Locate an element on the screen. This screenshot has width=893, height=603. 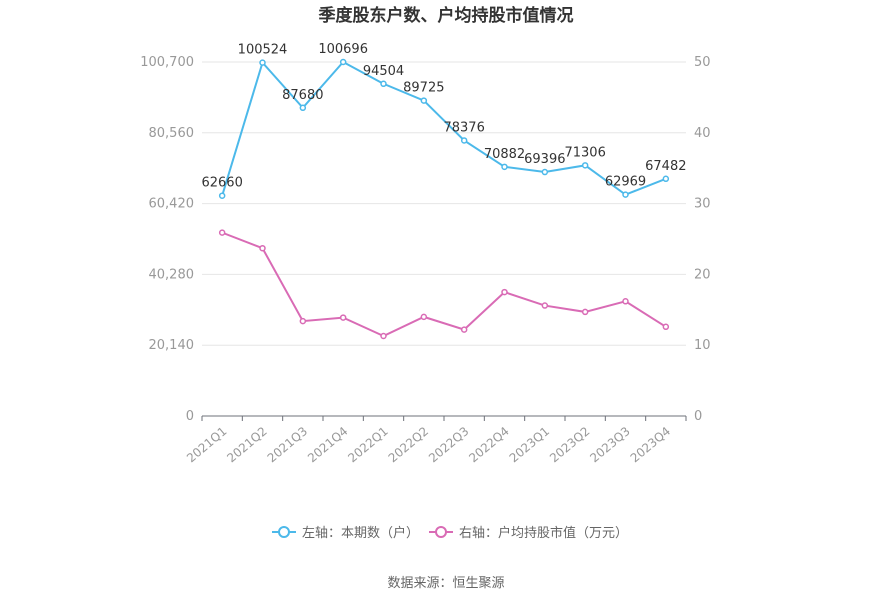
chart-title: 季度股东户数、户均持股市值情况 is located at coordinates (446, 15).